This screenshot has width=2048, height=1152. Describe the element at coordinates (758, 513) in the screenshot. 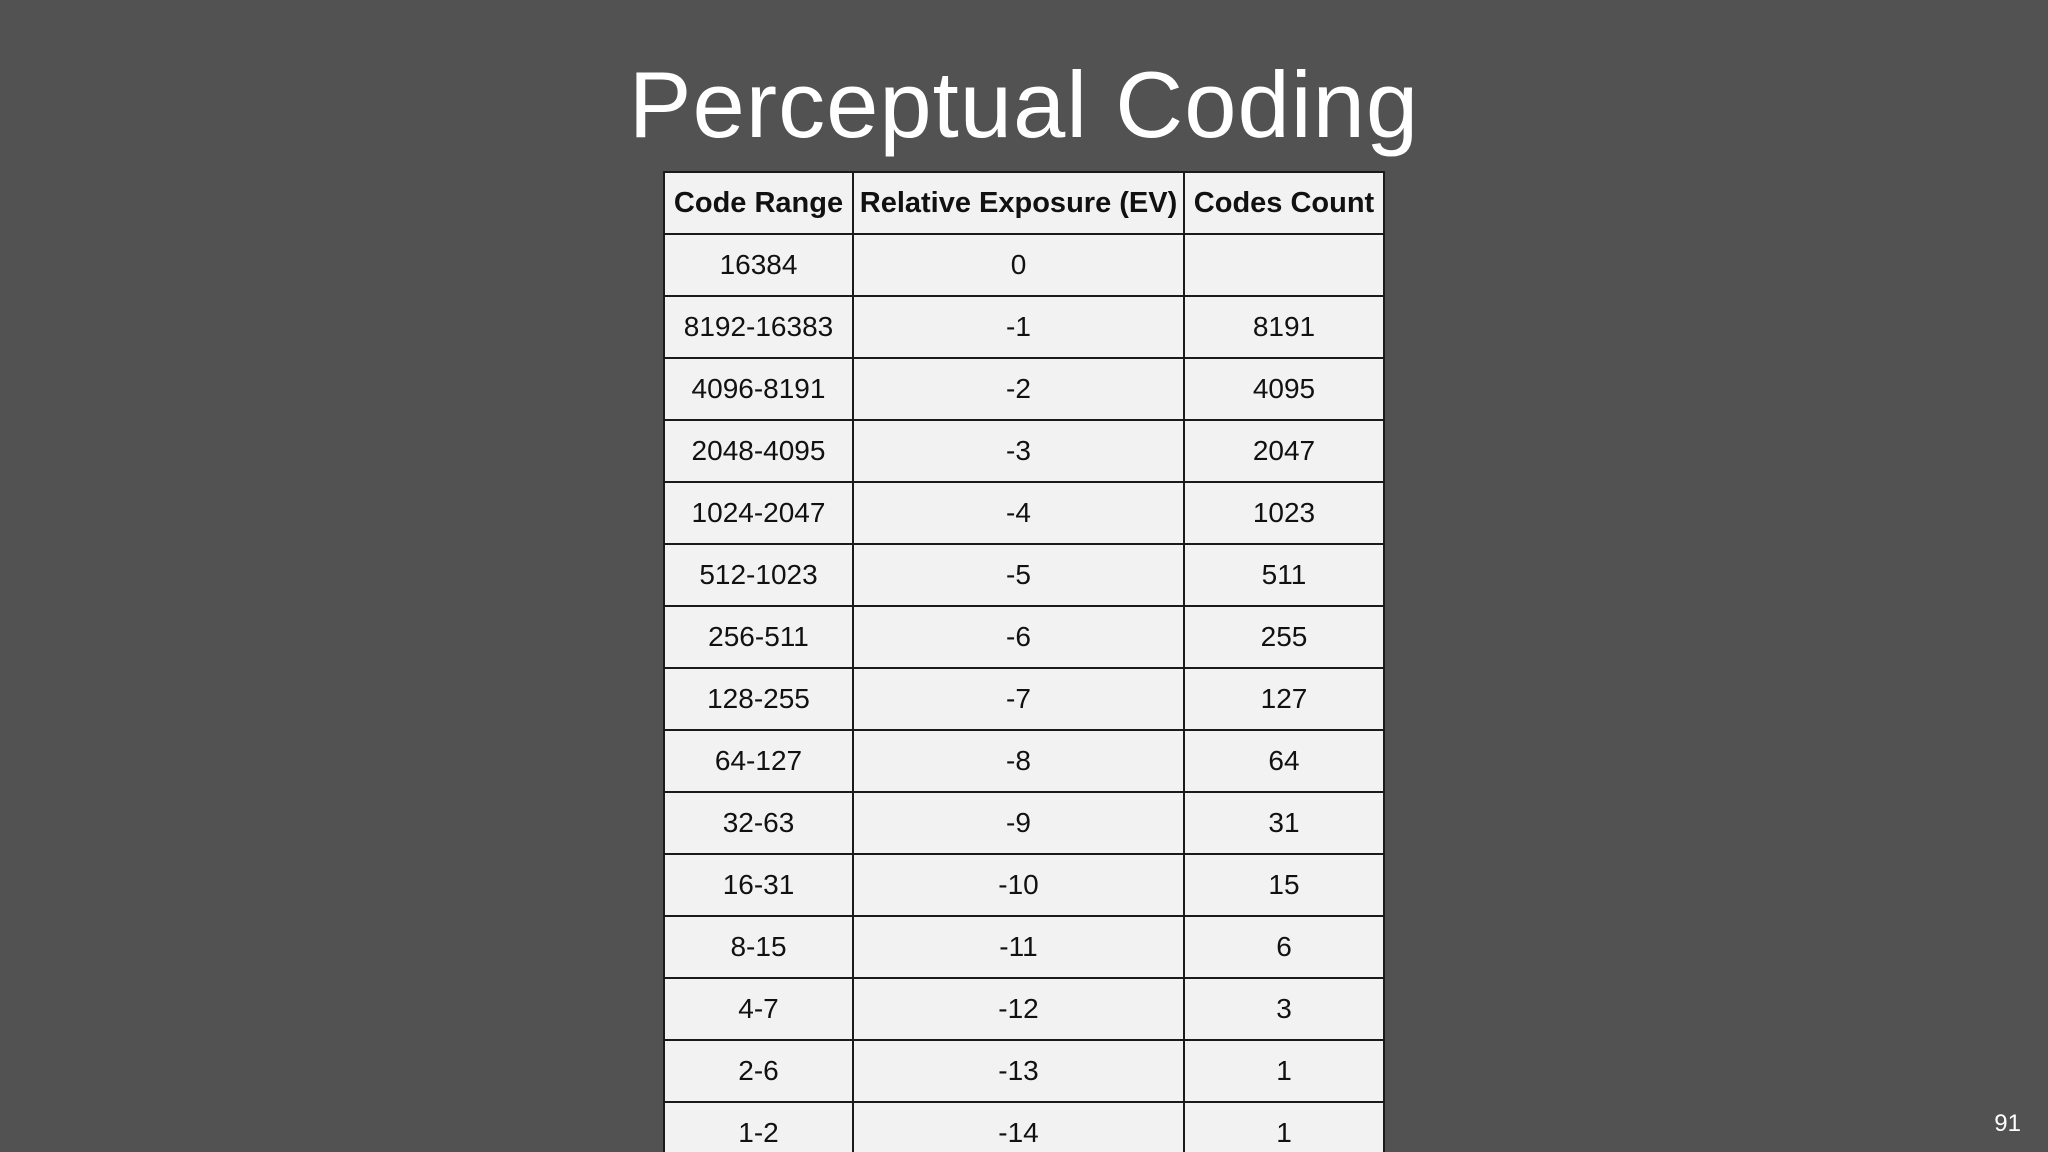

I see `cell-code-range: 1024-2047` at that location.